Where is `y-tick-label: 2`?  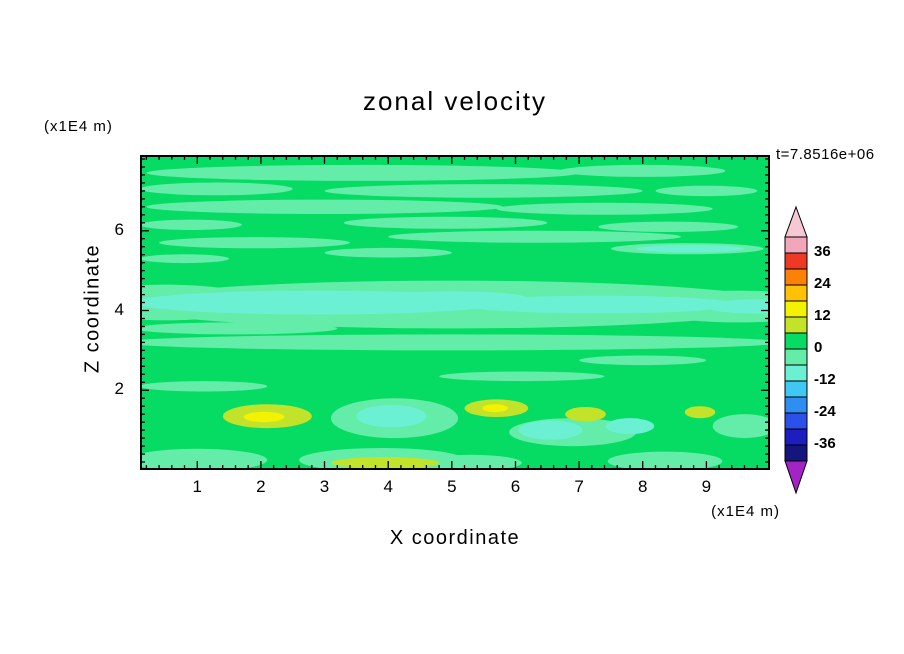
y-tick-label: 2 is located at coordinates (119, 389).